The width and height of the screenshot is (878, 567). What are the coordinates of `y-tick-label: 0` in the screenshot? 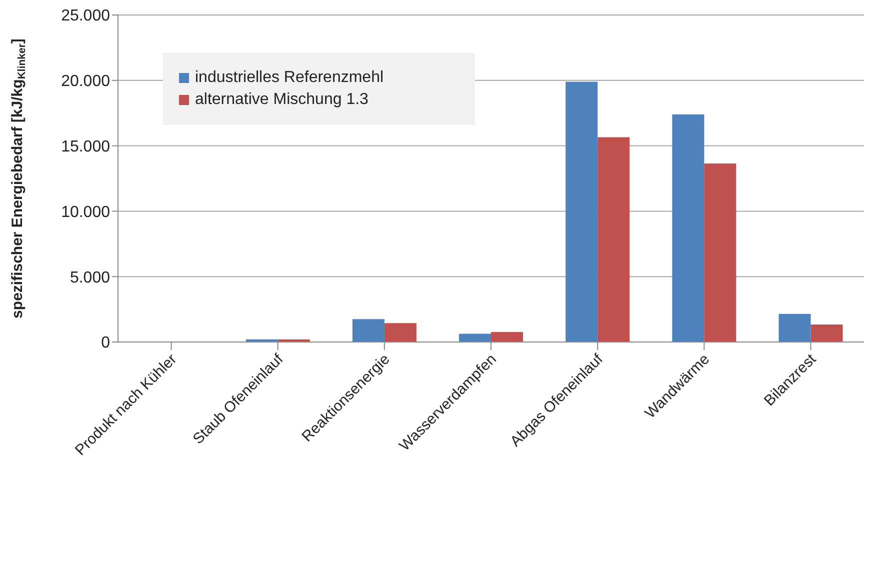 It's located at (105, 343).